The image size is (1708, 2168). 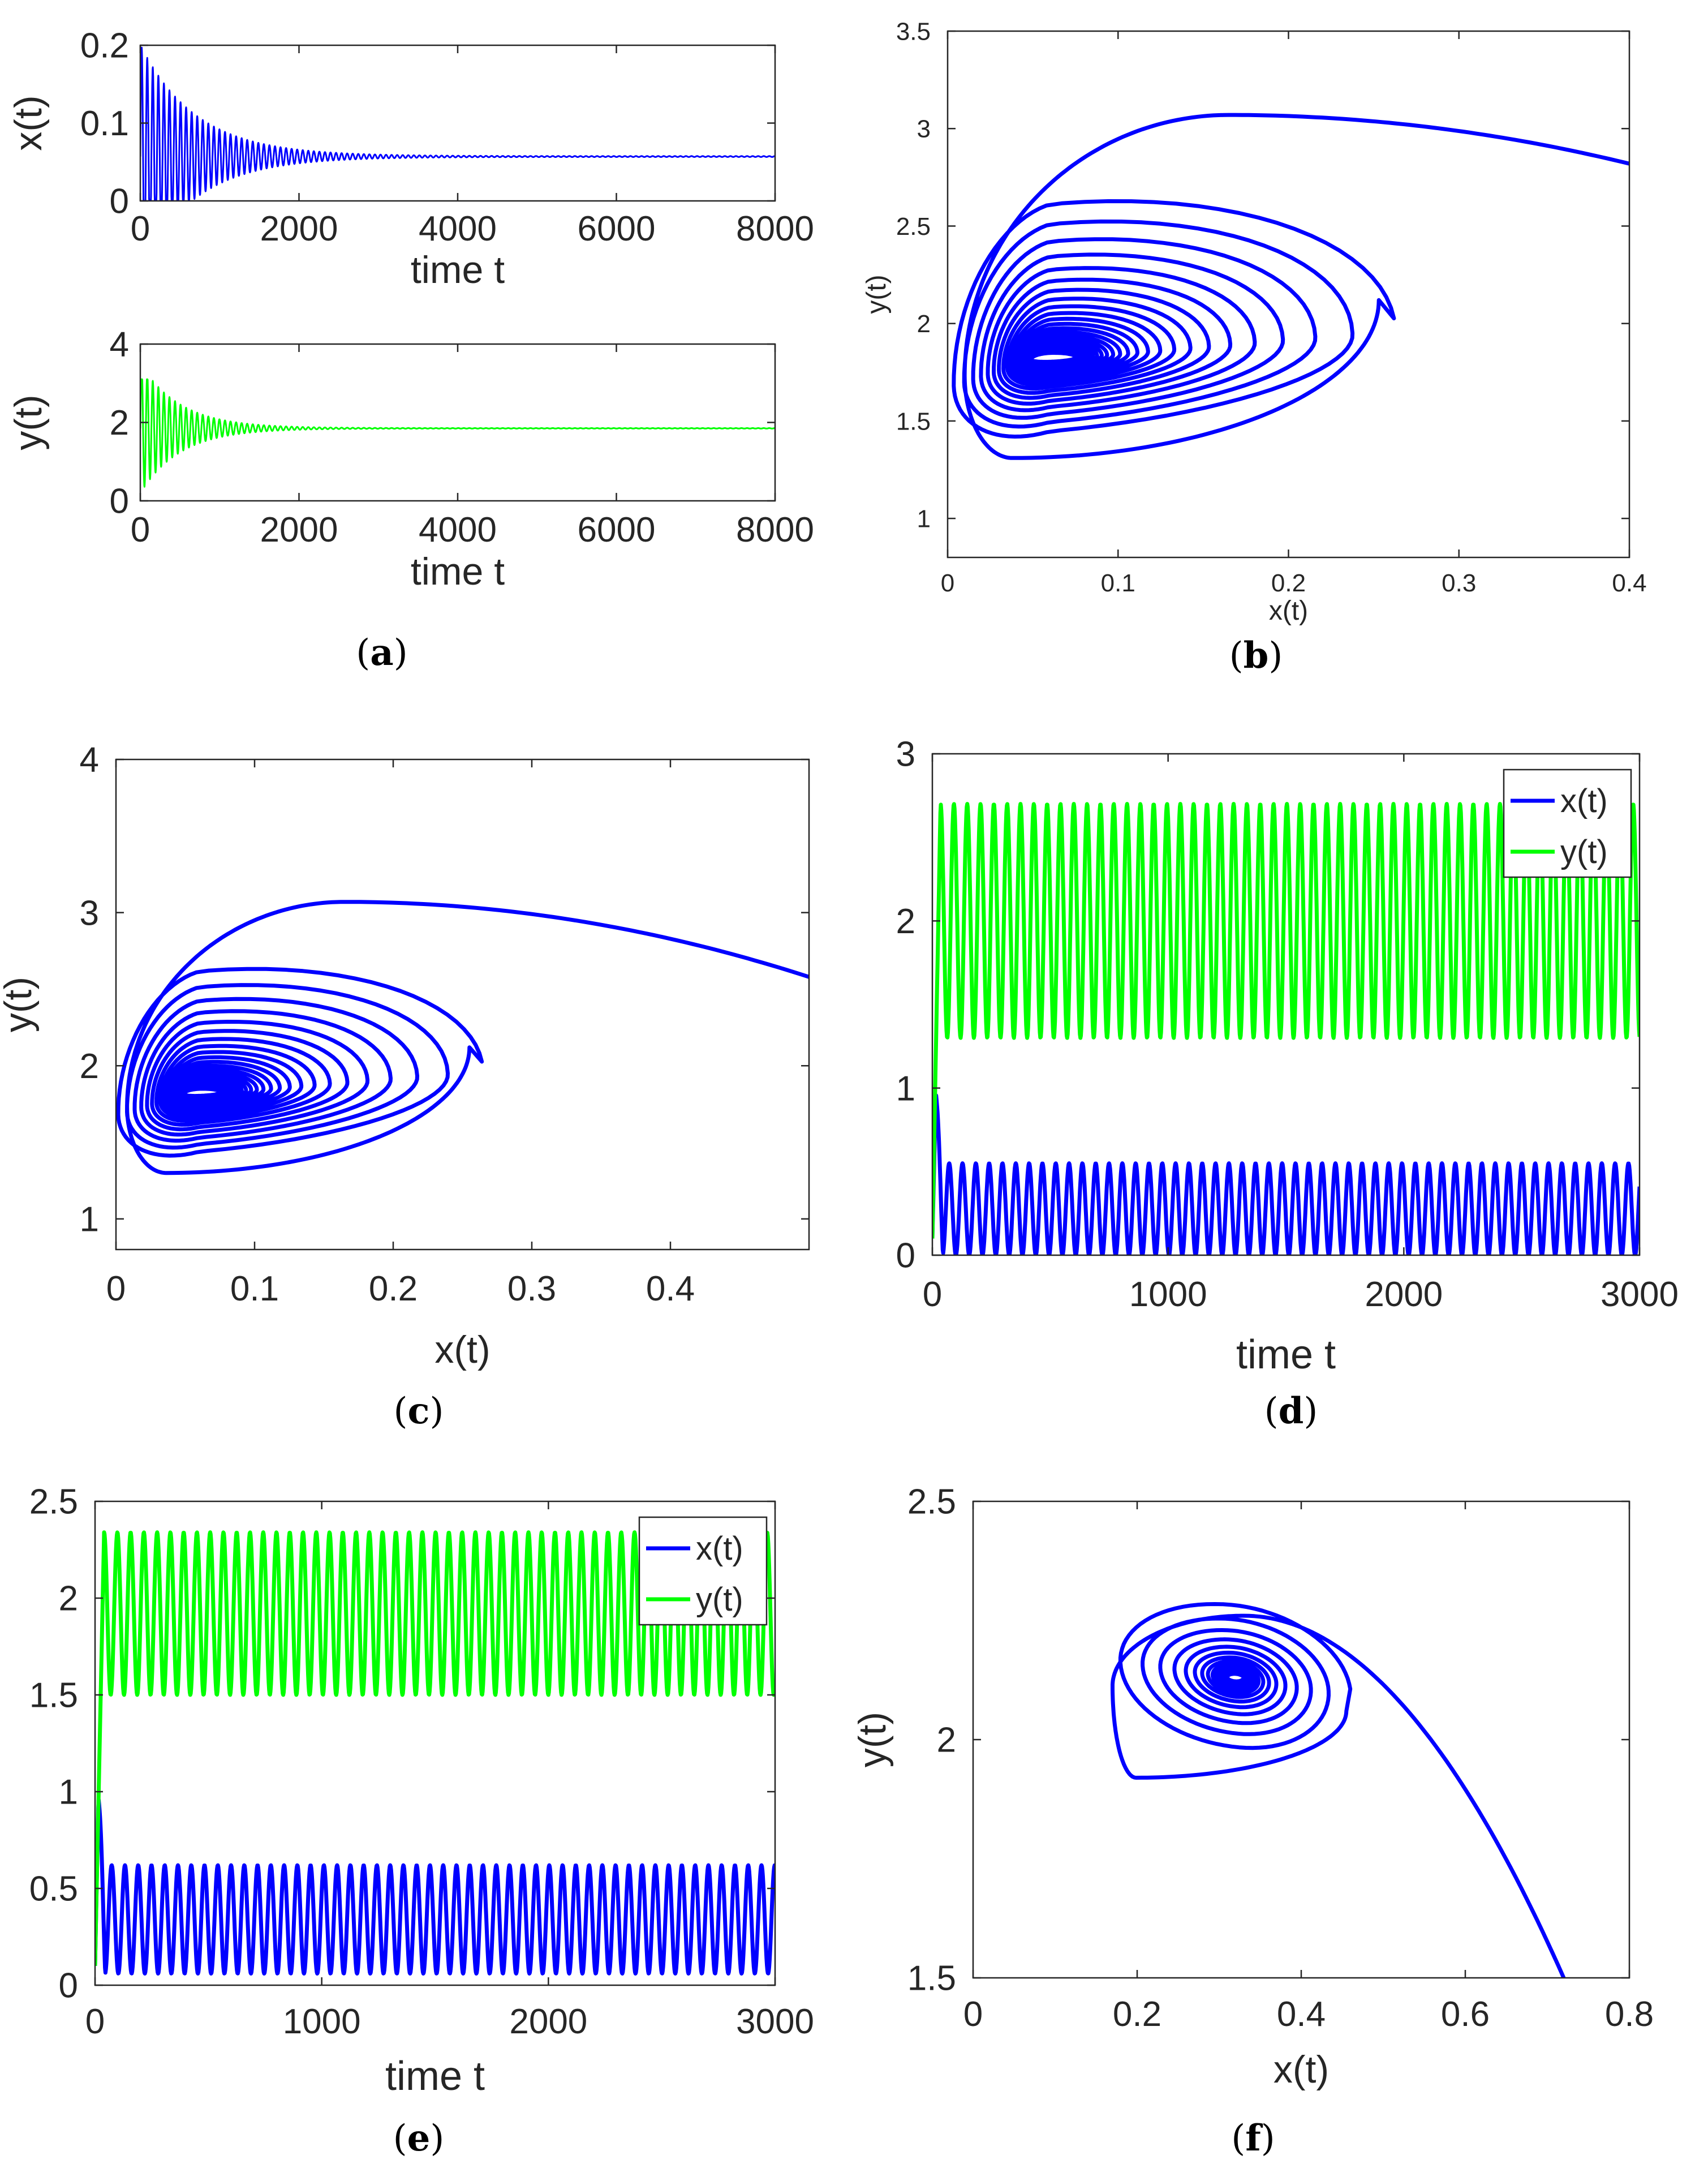 I want to click on legend-box, so click(x=703, y=1571).